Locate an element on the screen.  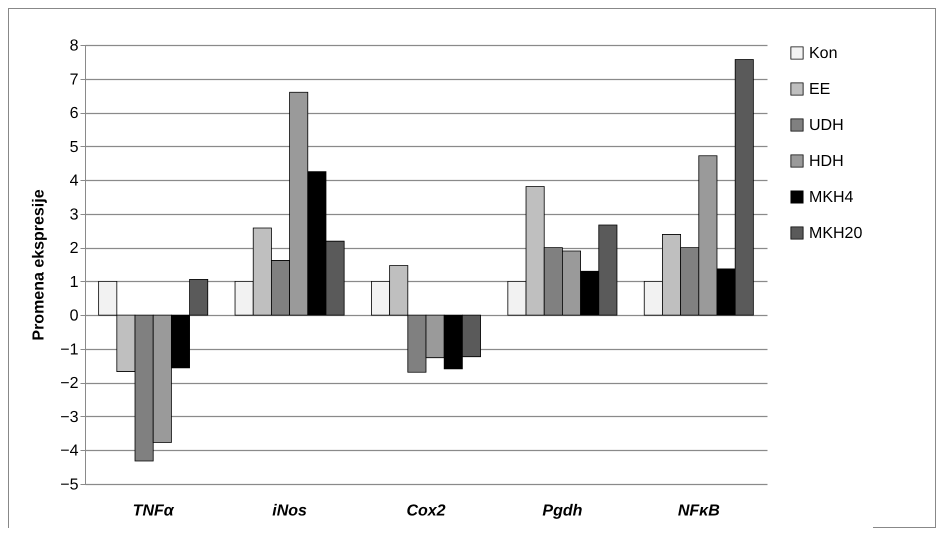
x-tick-label: iNos is located at coordinates (290, 511).